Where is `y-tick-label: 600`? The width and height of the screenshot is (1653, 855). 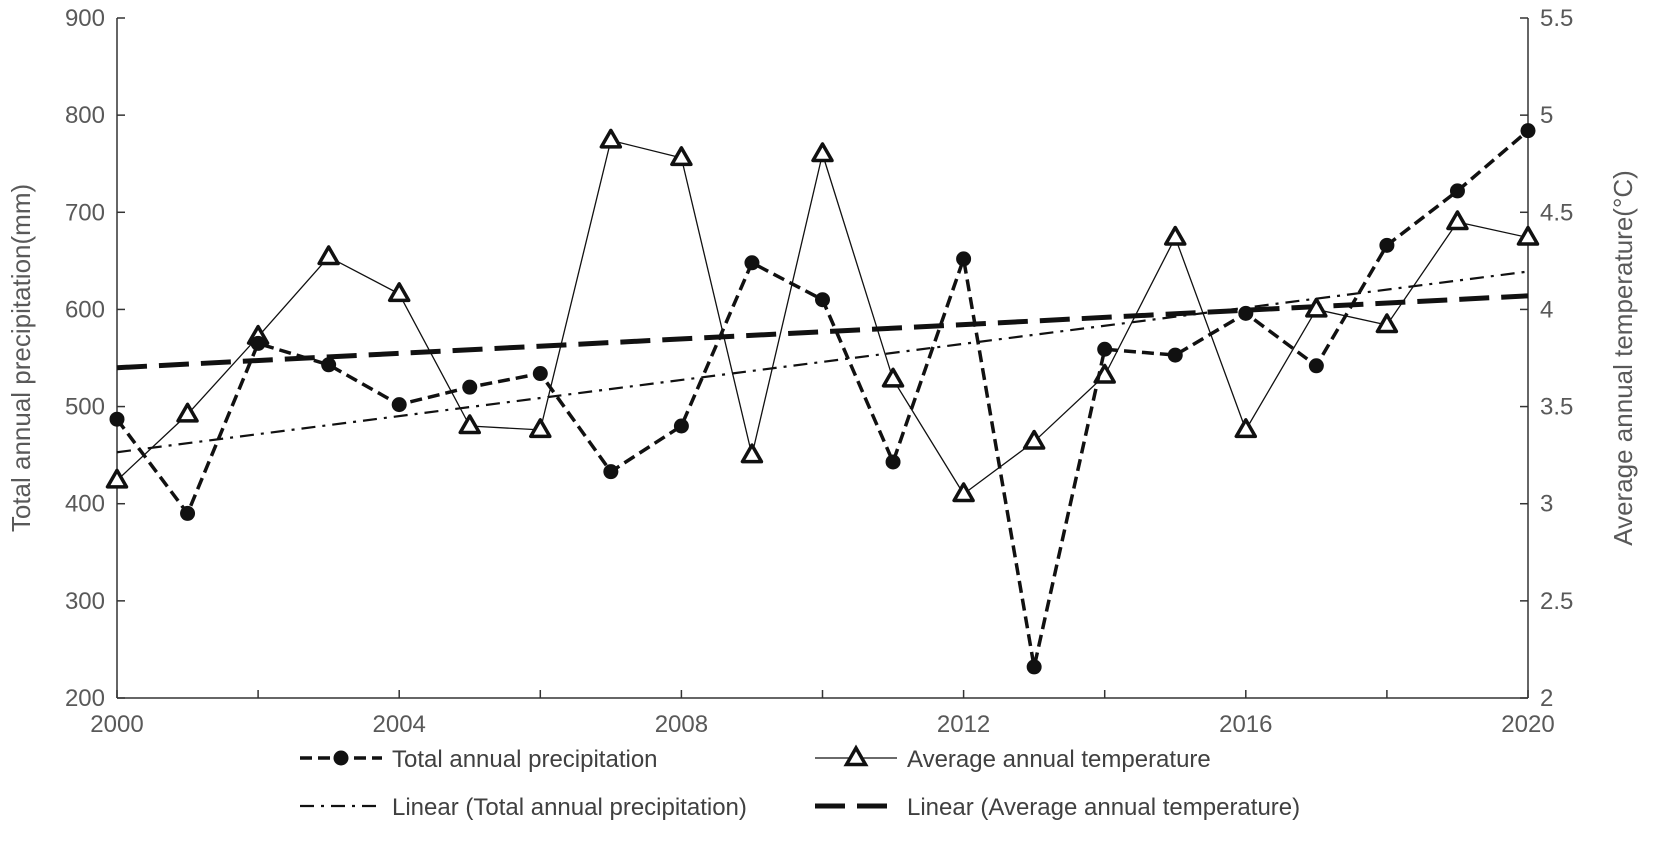
y-tick-label: 600 is located at coordinates (85, 309).